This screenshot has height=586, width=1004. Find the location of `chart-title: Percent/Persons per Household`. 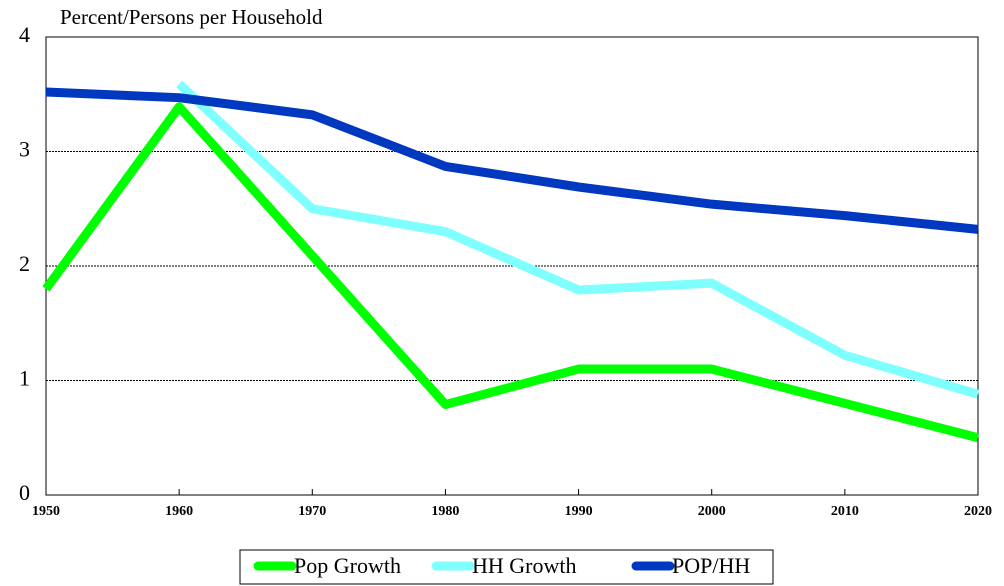

chart-title: Percent/Persons per Household is located at coordinates (191, 17).